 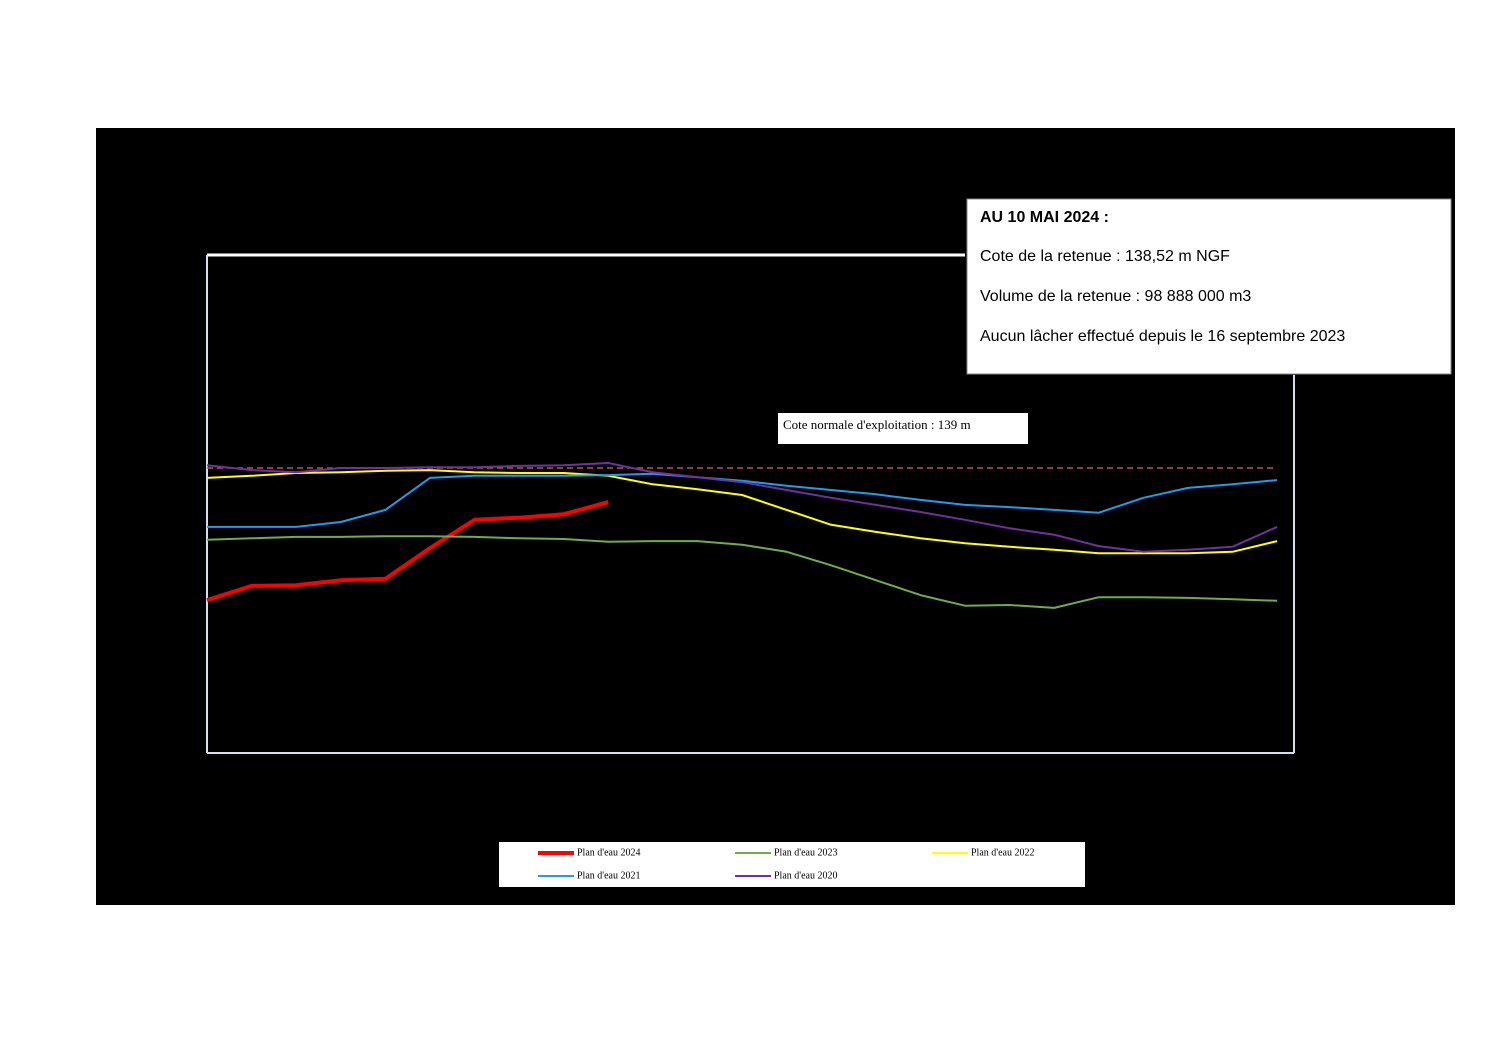 I want to click on annotation-line: Cote de la retenue : 138,52 m NGF, so click(x=1105, y=256).